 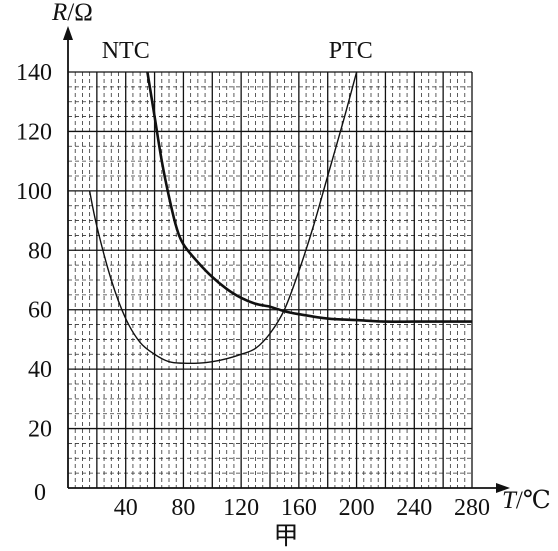 What do you see at coordinates (40, 430) in the screenshot?
I see `y-tick-label: 20` at bounding box center [40, 430].